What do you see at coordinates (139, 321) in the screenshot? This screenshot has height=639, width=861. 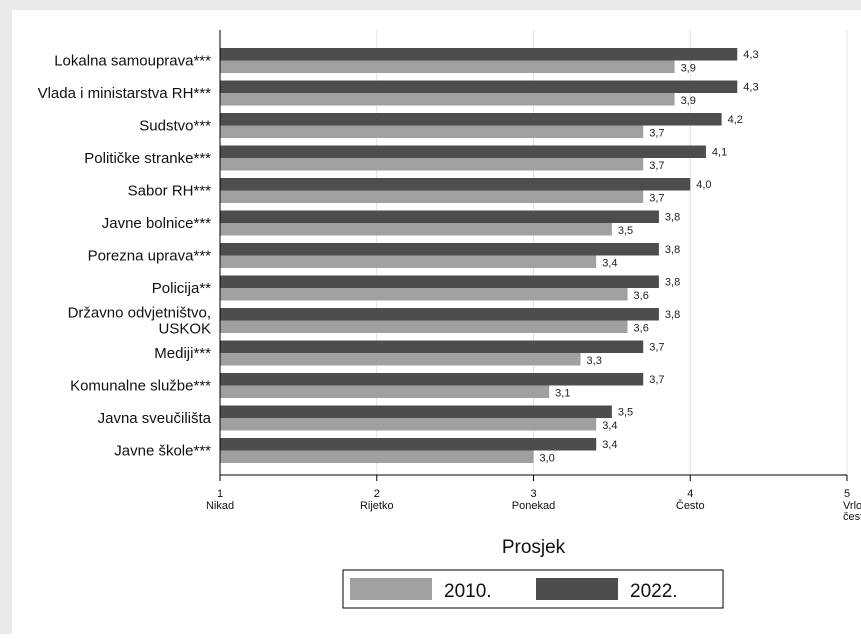 I see `category-label: Državno odvjetništvo, USKOK` at bounding box center [139, 321].